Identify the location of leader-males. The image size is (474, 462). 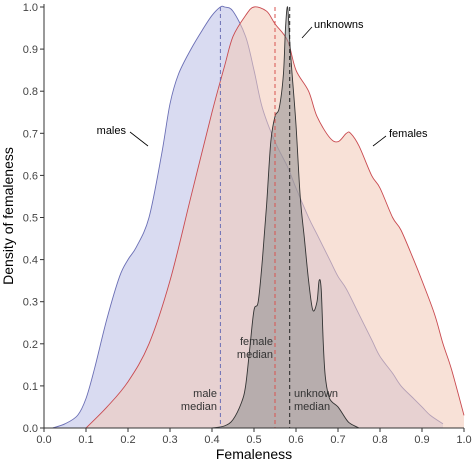
(139, 139).